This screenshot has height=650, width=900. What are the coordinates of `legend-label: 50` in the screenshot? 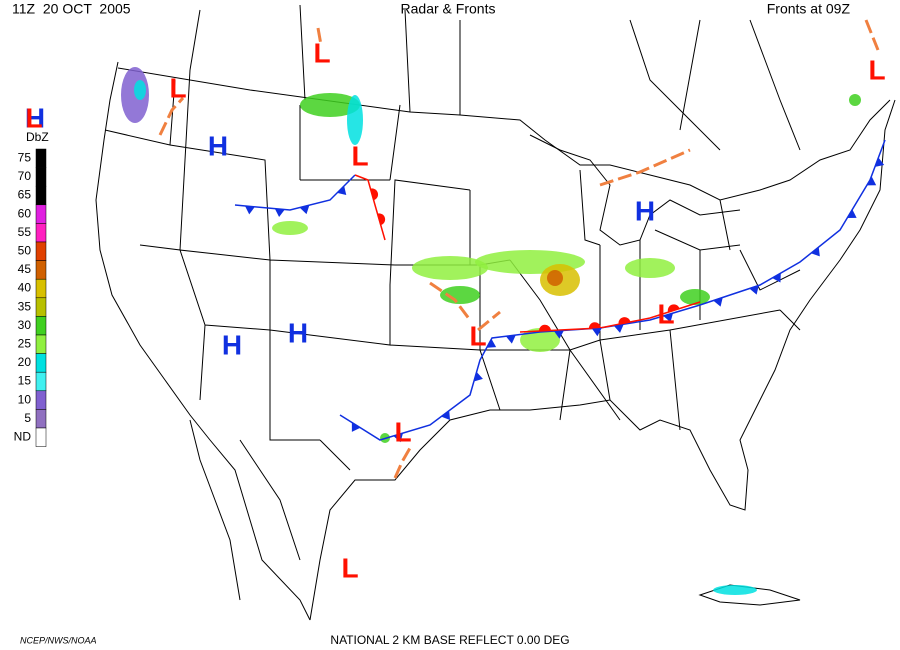 It's located at (25, 250).